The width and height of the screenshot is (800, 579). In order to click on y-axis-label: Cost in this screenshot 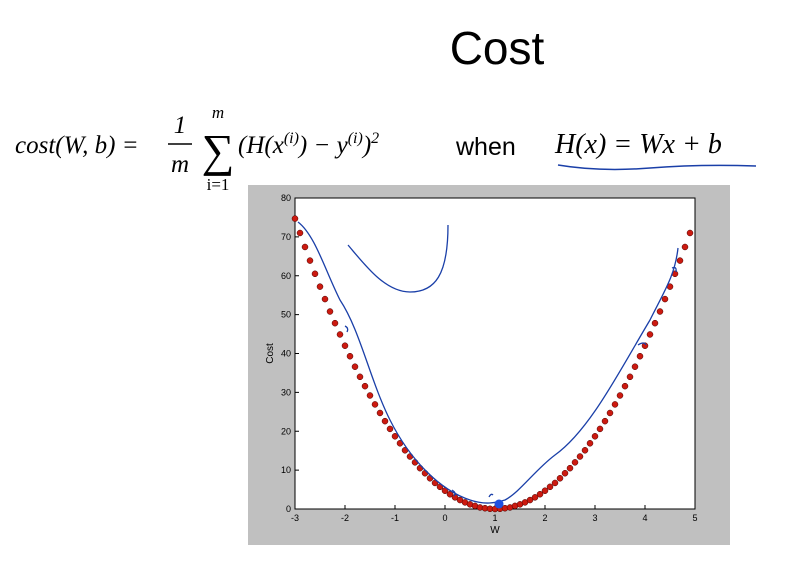, I will do `click(270, 353)`.